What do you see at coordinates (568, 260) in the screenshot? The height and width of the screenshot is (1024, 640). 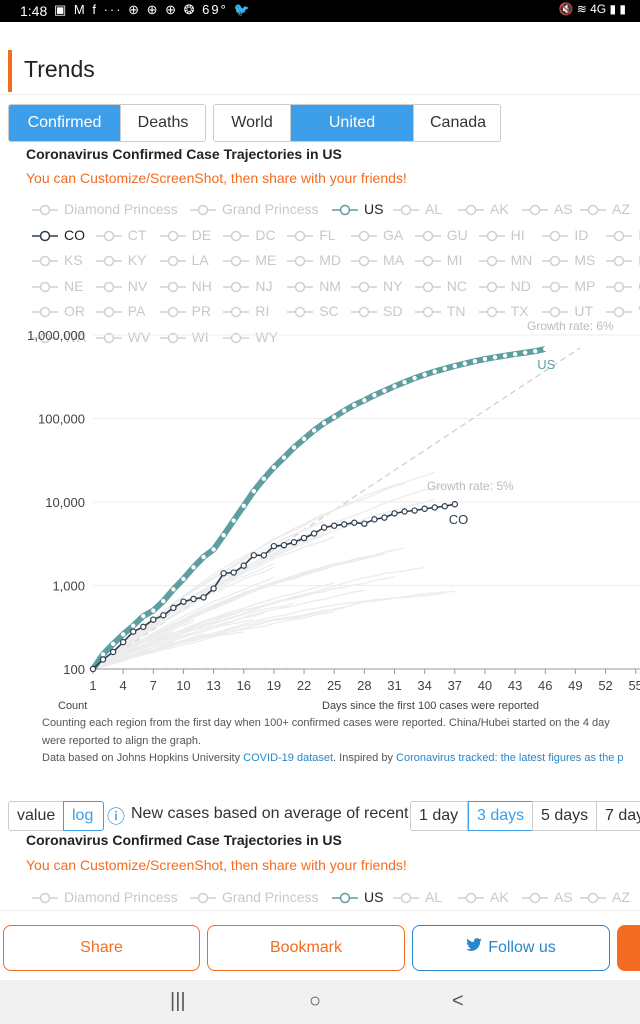 I see `legend-item-ms: MS` at bounding box center [568, 260].